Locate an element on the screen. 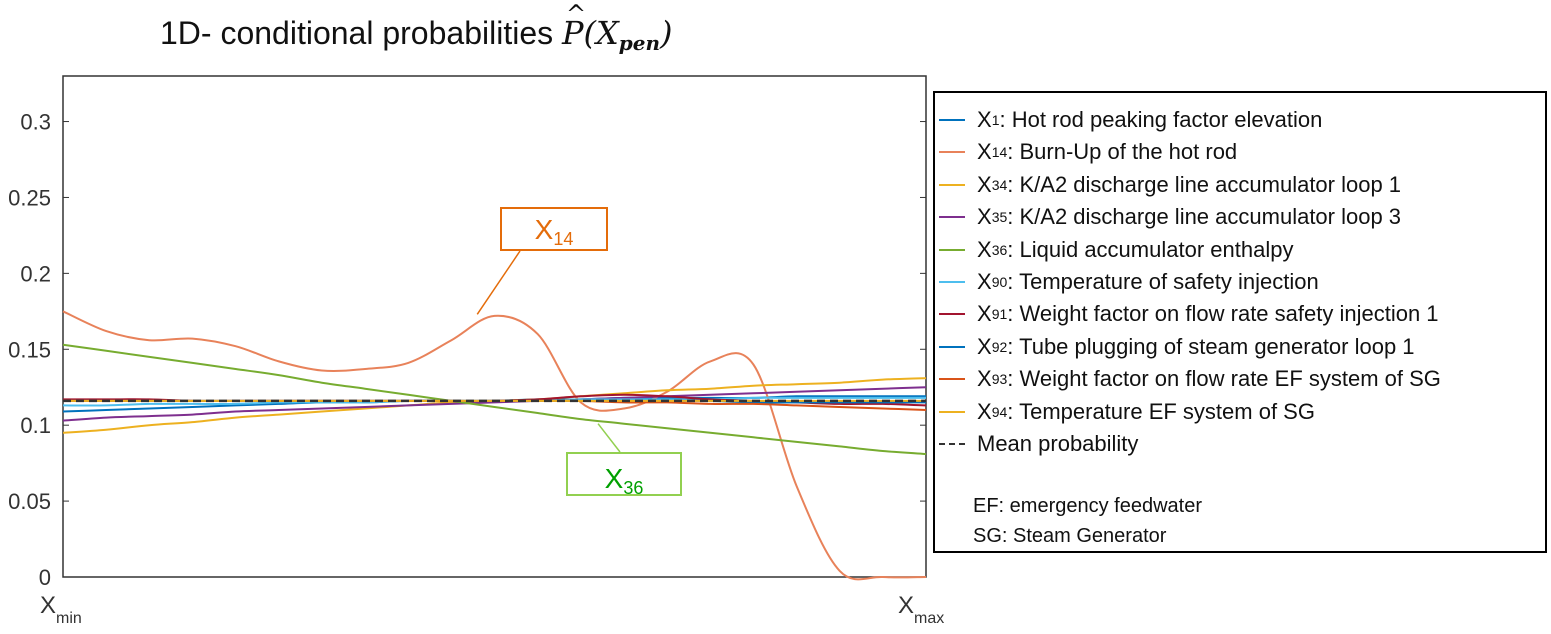 The width and height of the screenshot is (1551, 634). callout-x36: X36 is located at coordinates (624, 475).